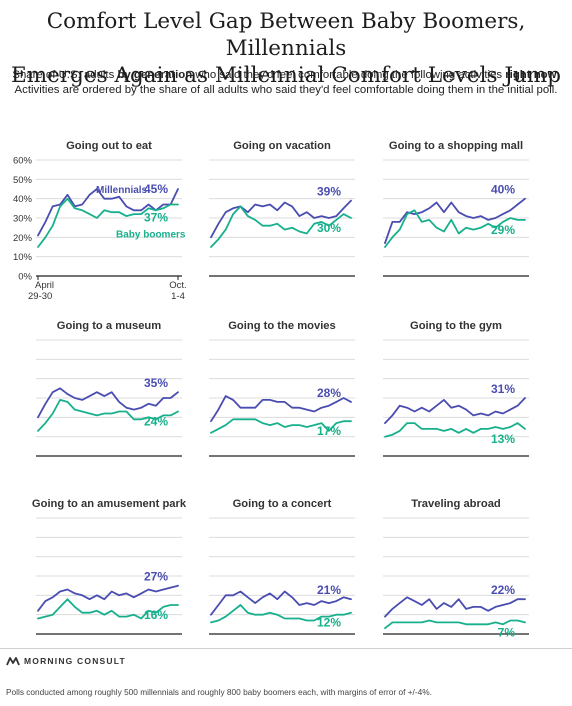  What do you see at coordinates (456, 504) in the screenshot?
I see `panel-title: Traveling abroad` at bounding box center [456, 504].